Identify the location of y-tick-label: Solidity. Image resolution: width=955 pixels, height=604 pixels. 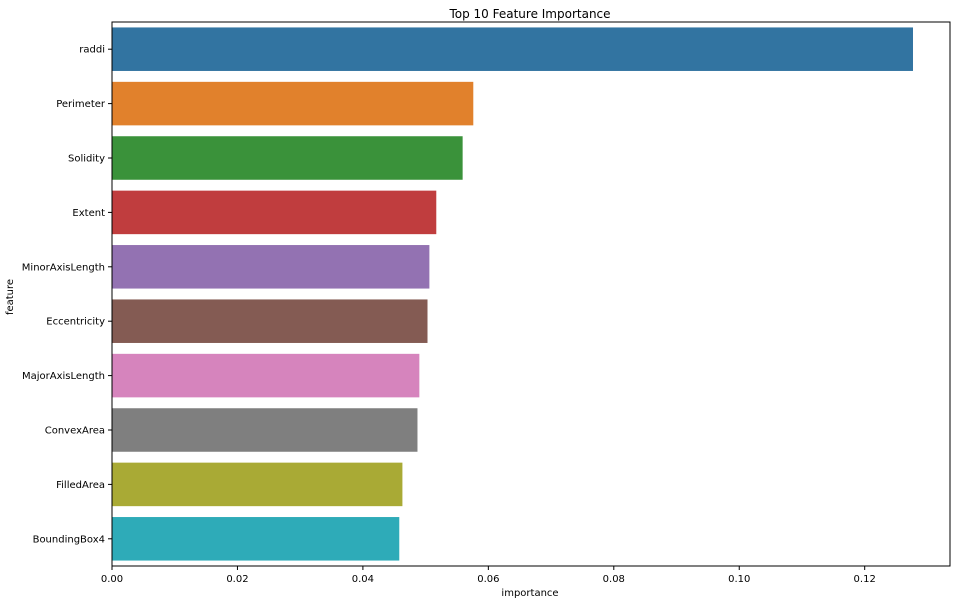
(86, 159).